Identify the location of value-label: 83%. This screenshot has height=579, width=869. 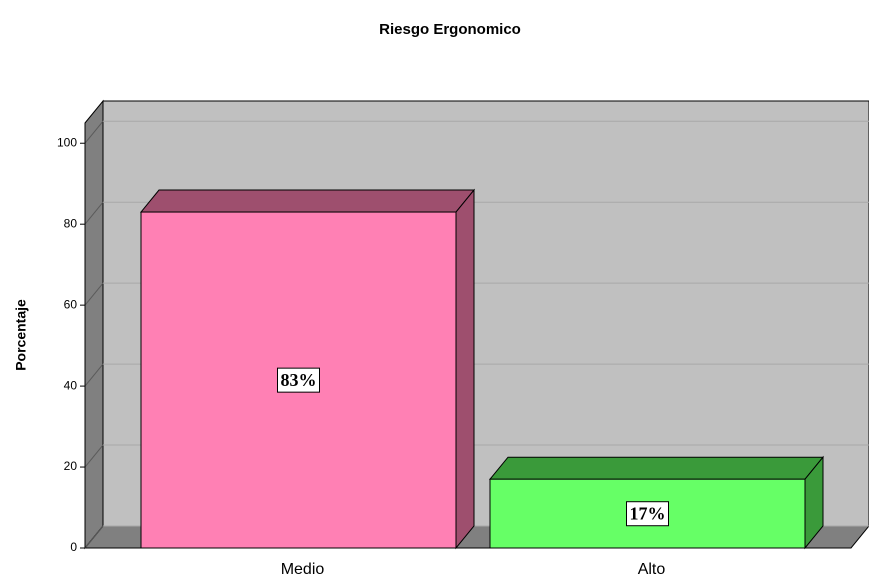
(299, 380).